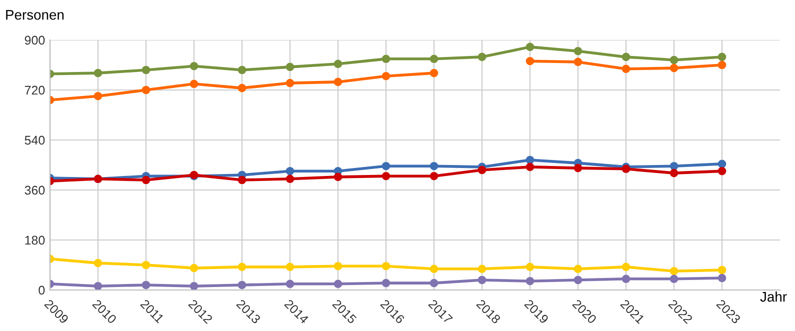 Image resolution: width=795 pixels, height=331 pixels. Describe the element at coordinates (41, 290) in the screenshot. I see `y-tick-label: 0` at that location.